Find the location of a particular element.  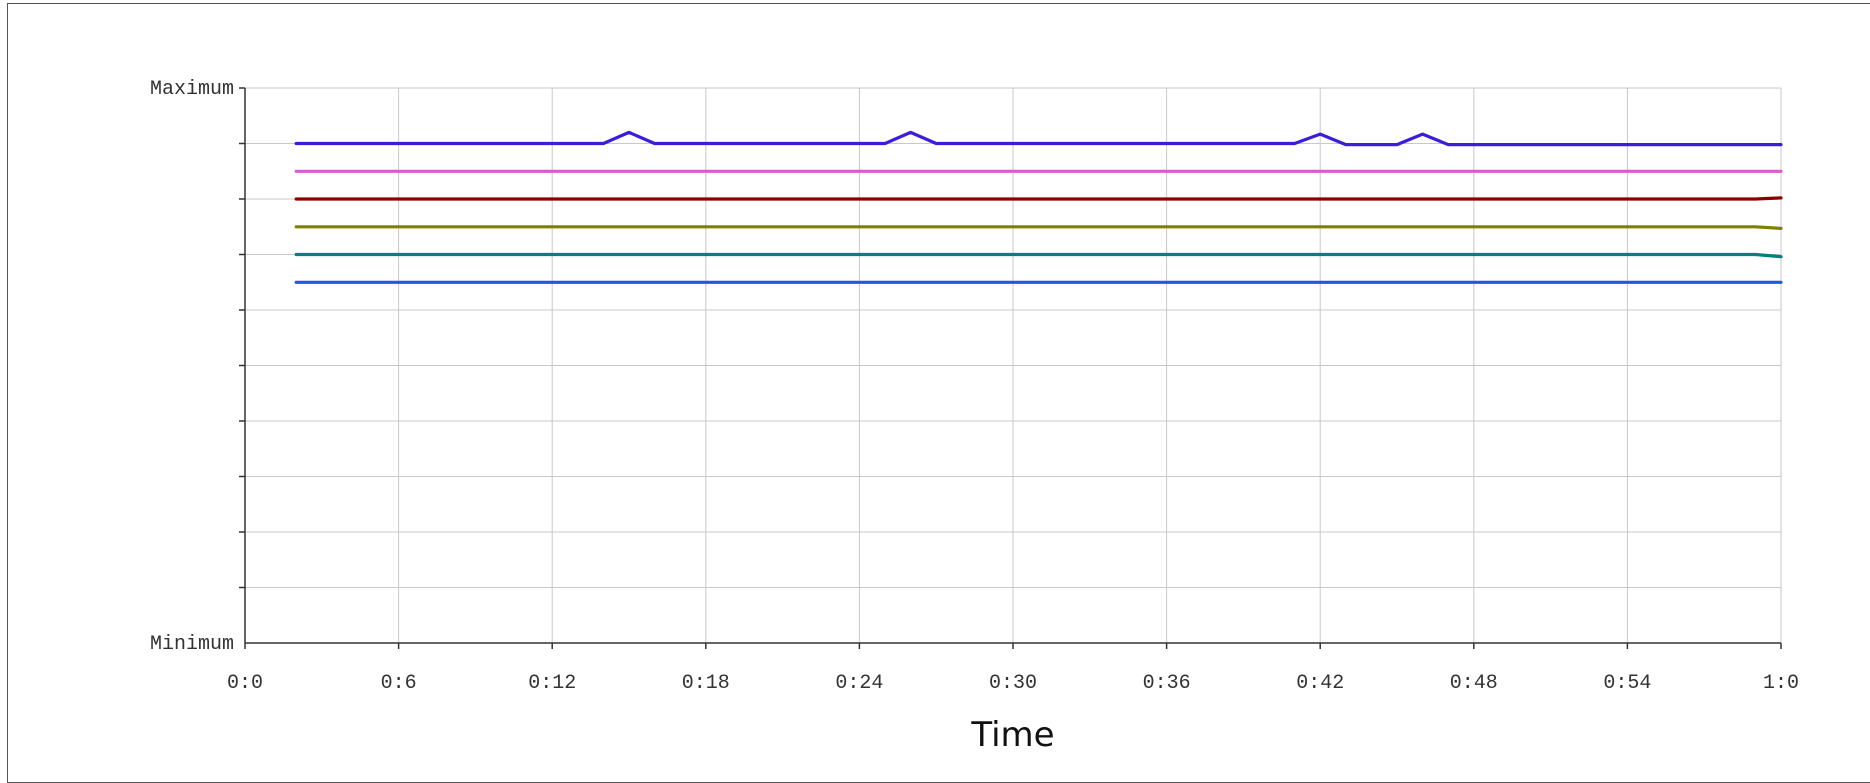

x-tick-label: 0:54 is located at coordinates (1627, 683).